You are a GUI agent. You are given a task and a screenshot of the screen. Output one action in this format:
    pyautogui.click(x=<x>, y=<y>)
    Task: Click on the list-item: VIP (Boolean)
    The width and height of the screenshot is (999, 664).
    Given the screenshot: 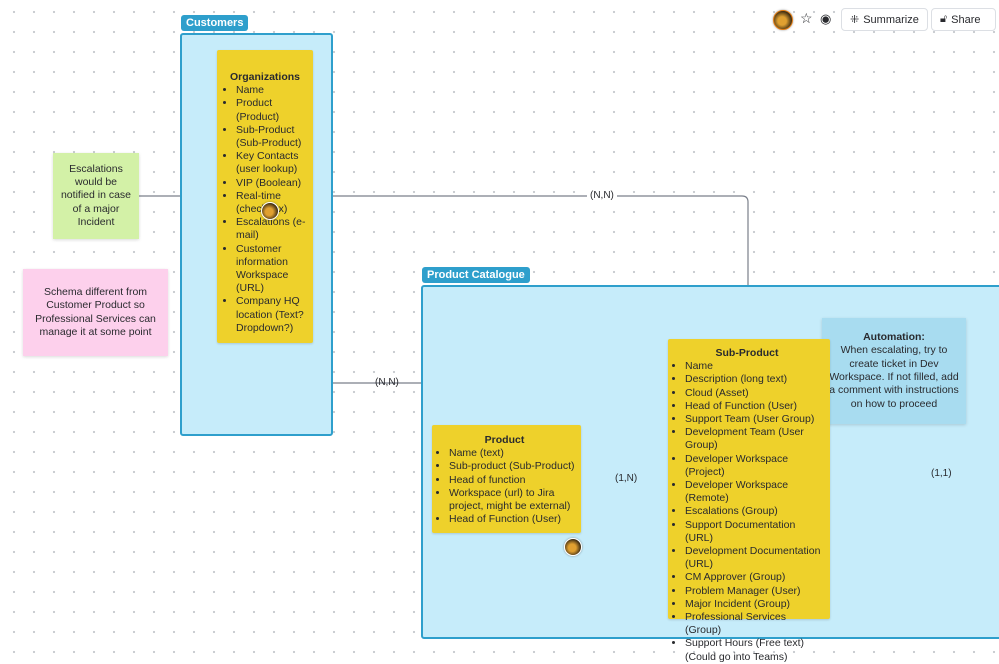 What is the action you would take?
    pyautogui.click(x=272, y=183)
    